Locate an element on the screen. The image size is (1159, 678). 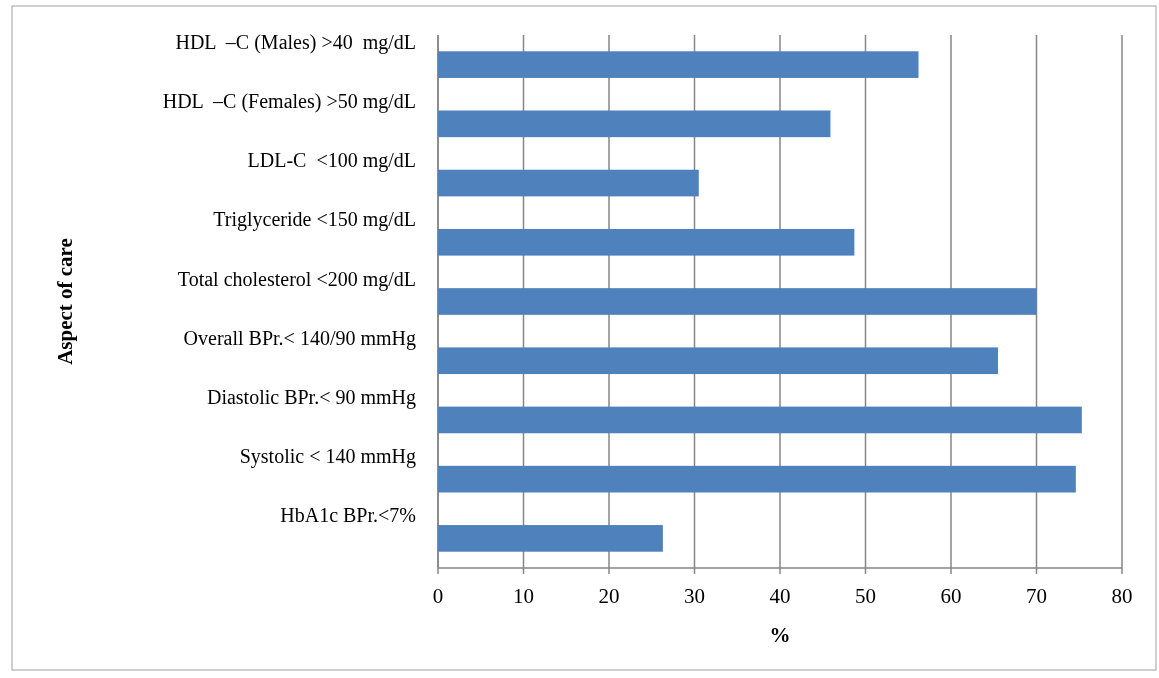
x-tick-label: 10 is located at coordinates (523, 596).